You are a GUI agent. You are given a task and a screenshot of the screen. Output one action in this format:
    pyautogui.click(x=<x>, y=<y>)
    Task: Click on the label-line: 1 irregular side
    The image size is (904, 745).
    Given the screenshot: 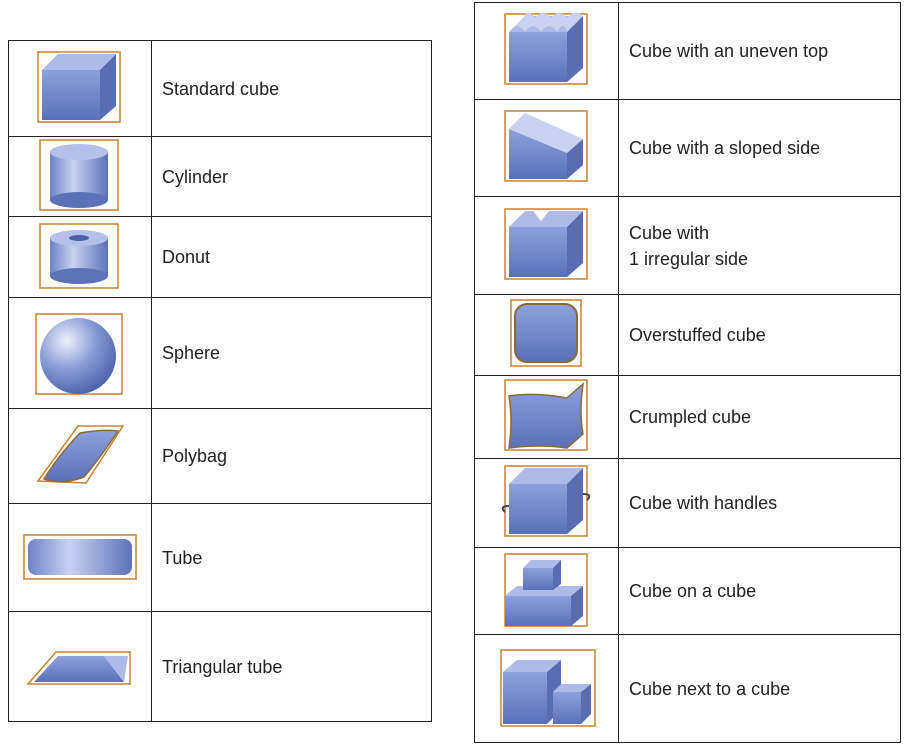 What is the action you would take?
    pyautogui.click(x=689, y=258)
    